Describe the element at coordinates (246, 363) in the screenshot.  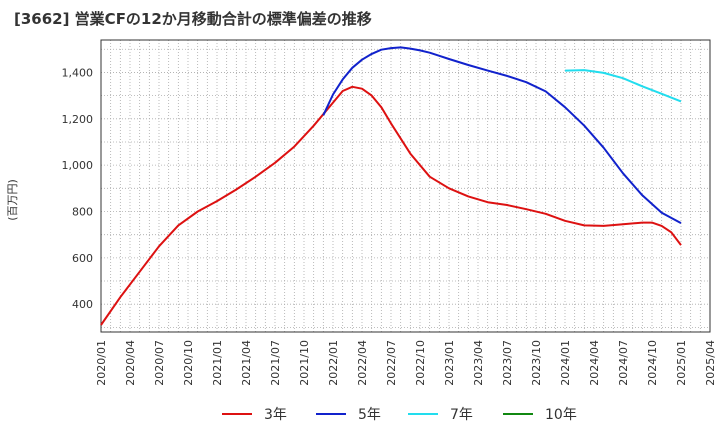
I see `x-tick-label: 2021/04` at that location.